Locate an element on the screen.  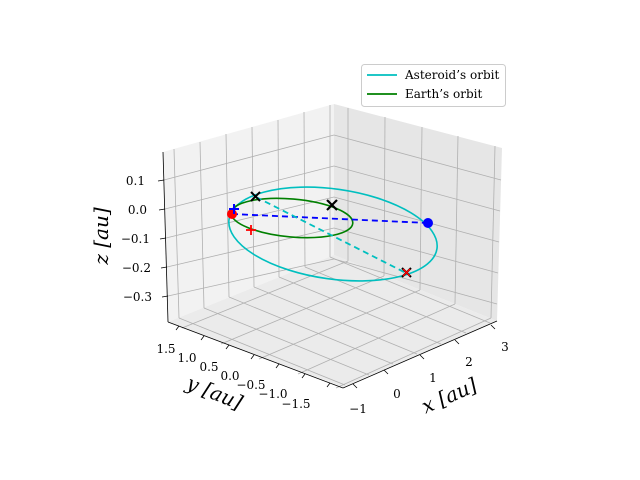
arrival-red-x-marker is located at coordinates (406, 272).